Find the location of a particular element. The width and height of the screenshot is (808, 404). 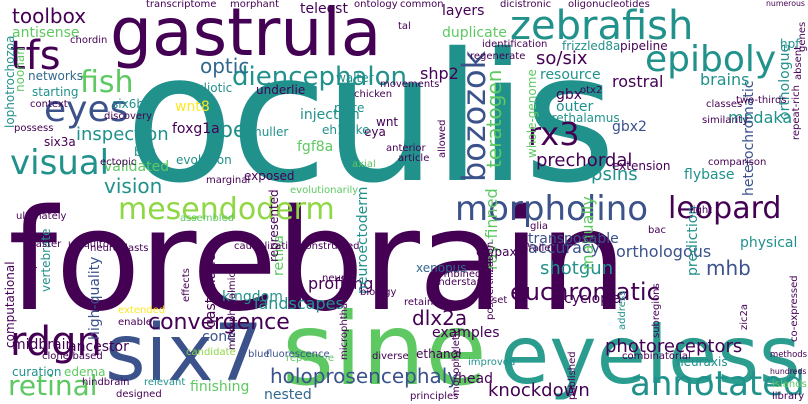

word-context: context is located at coordinates (49, 104).